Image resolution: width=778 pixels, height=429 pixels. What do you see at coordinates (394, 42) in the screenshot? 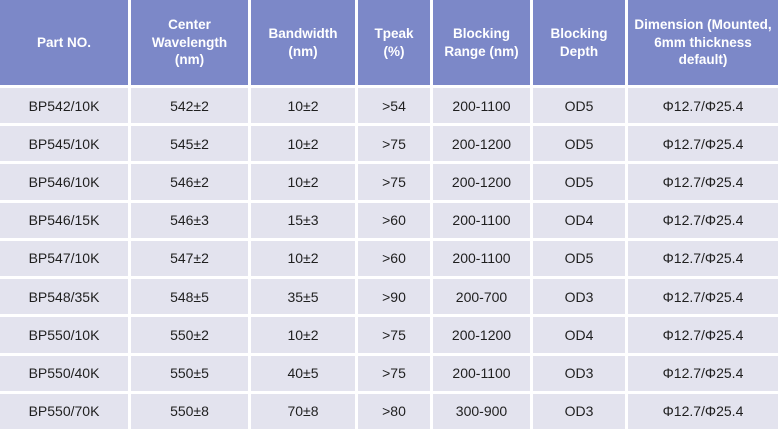
I see `column-header-tpeak: Tpeak (%)` at bounding box center [394, 42].